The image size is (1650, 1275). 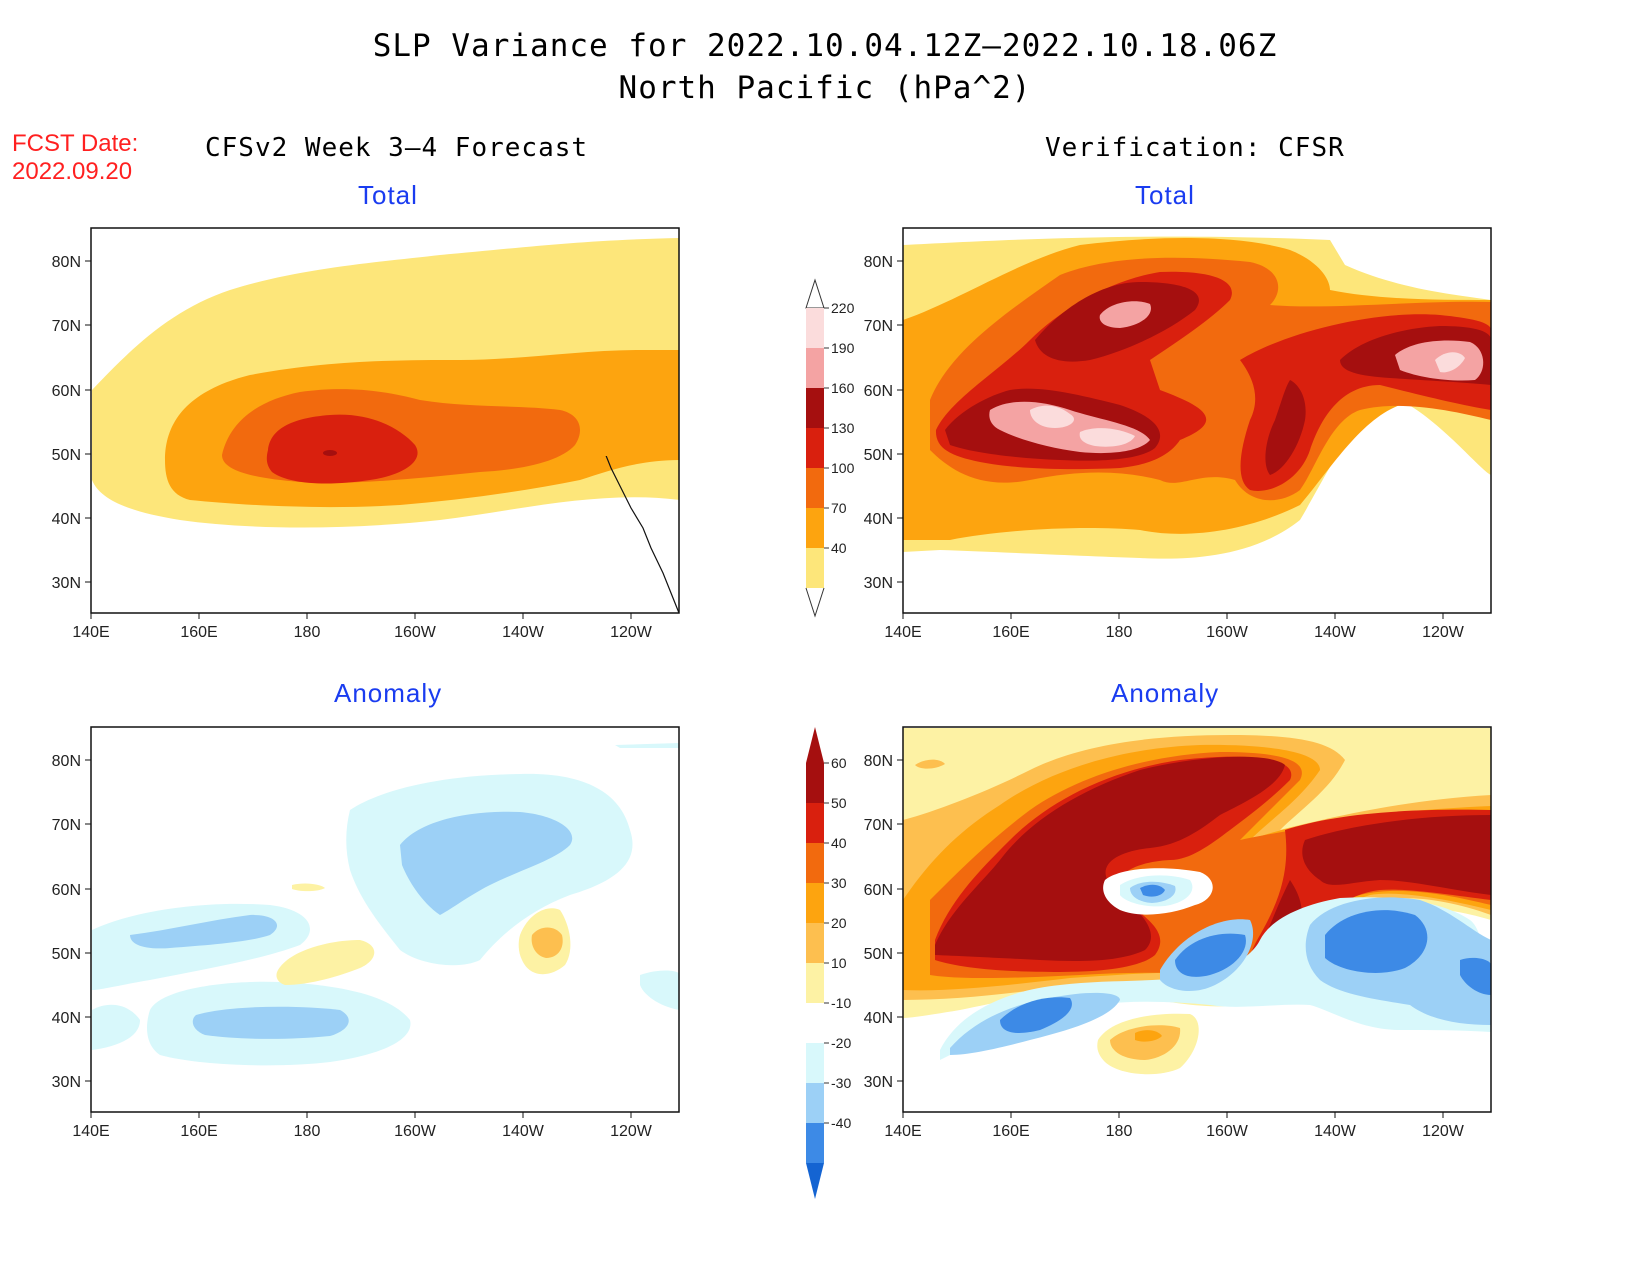 I want to click on left-column-title: CFSv2 Week 3–4 Forecast, so click(x=397, y=148).